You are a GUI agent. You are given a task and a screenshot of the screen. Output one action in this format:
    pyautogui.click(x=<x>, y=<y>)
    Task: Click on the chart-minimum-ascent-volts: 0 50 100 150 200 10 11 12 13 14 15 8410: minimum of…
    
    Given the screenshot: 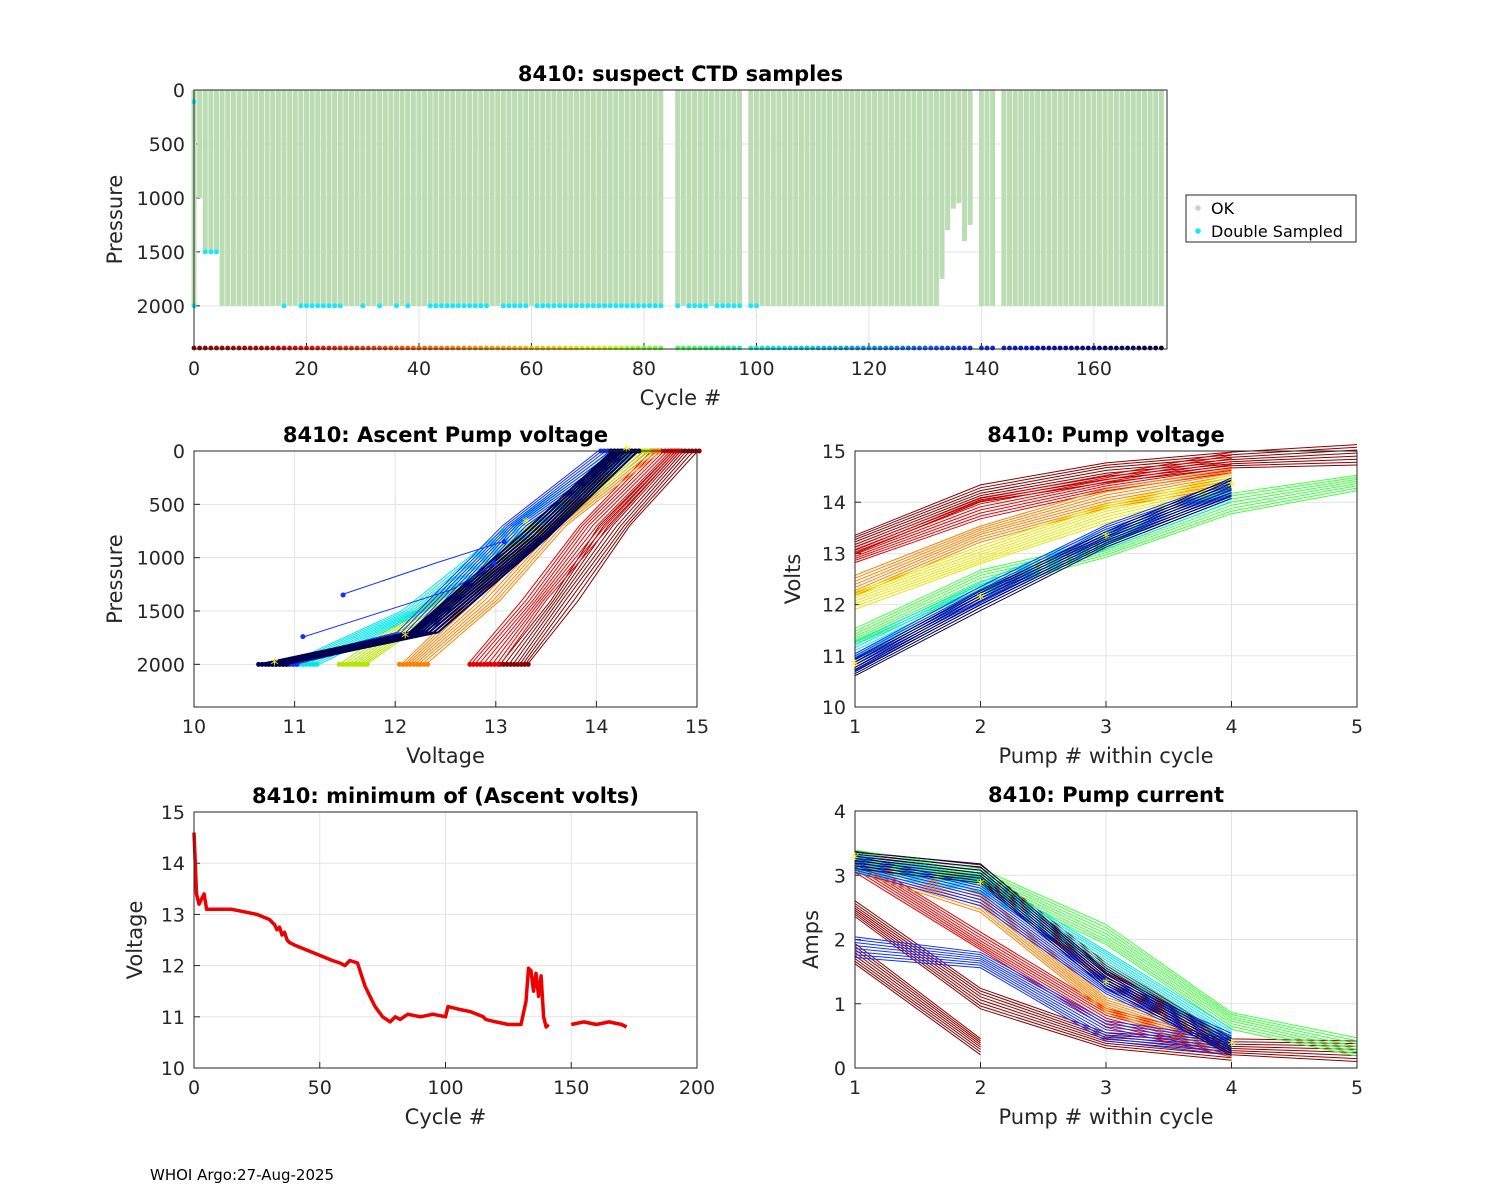 What is the action you would take?
    pyautogui.click(x=419, y=956)
    